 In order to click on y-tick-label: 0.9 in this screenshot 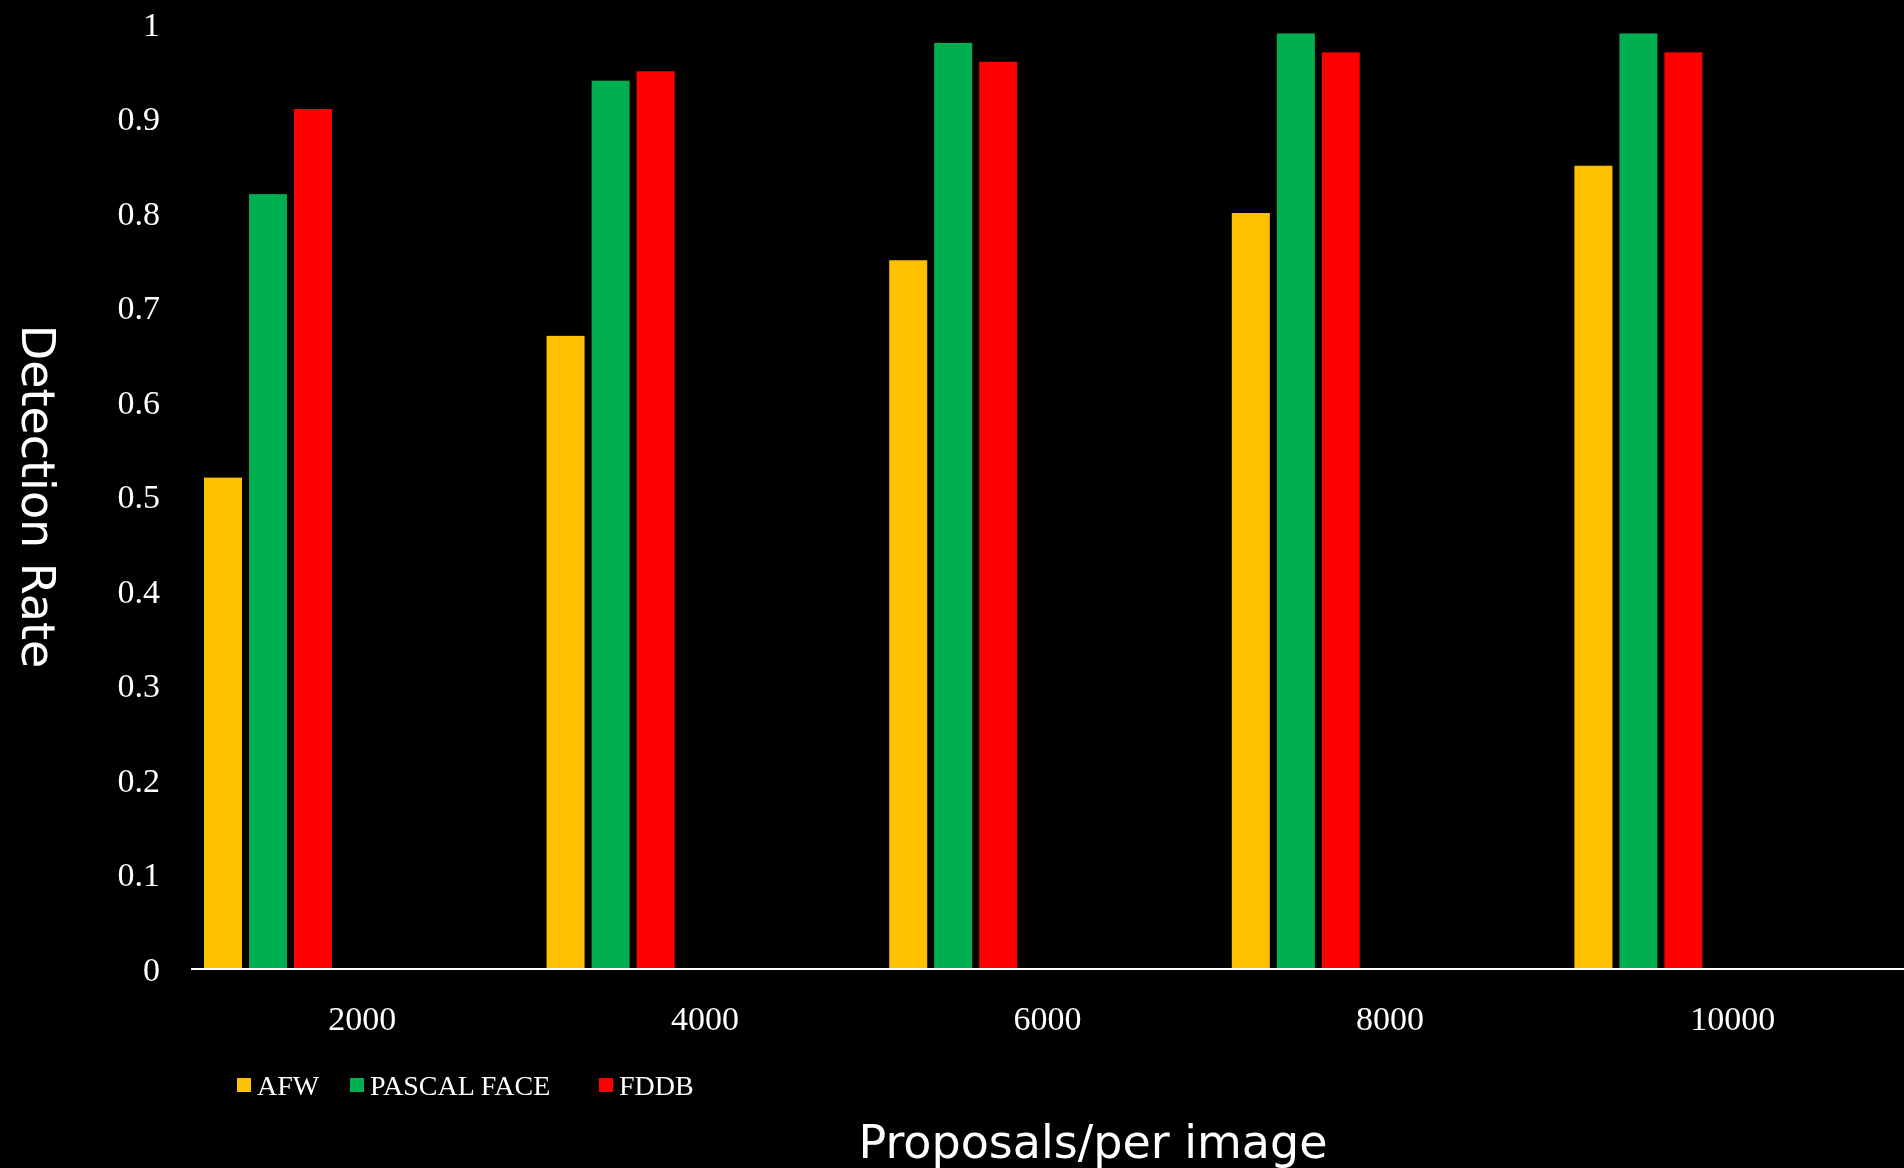, I will do `click(138, 119)`.